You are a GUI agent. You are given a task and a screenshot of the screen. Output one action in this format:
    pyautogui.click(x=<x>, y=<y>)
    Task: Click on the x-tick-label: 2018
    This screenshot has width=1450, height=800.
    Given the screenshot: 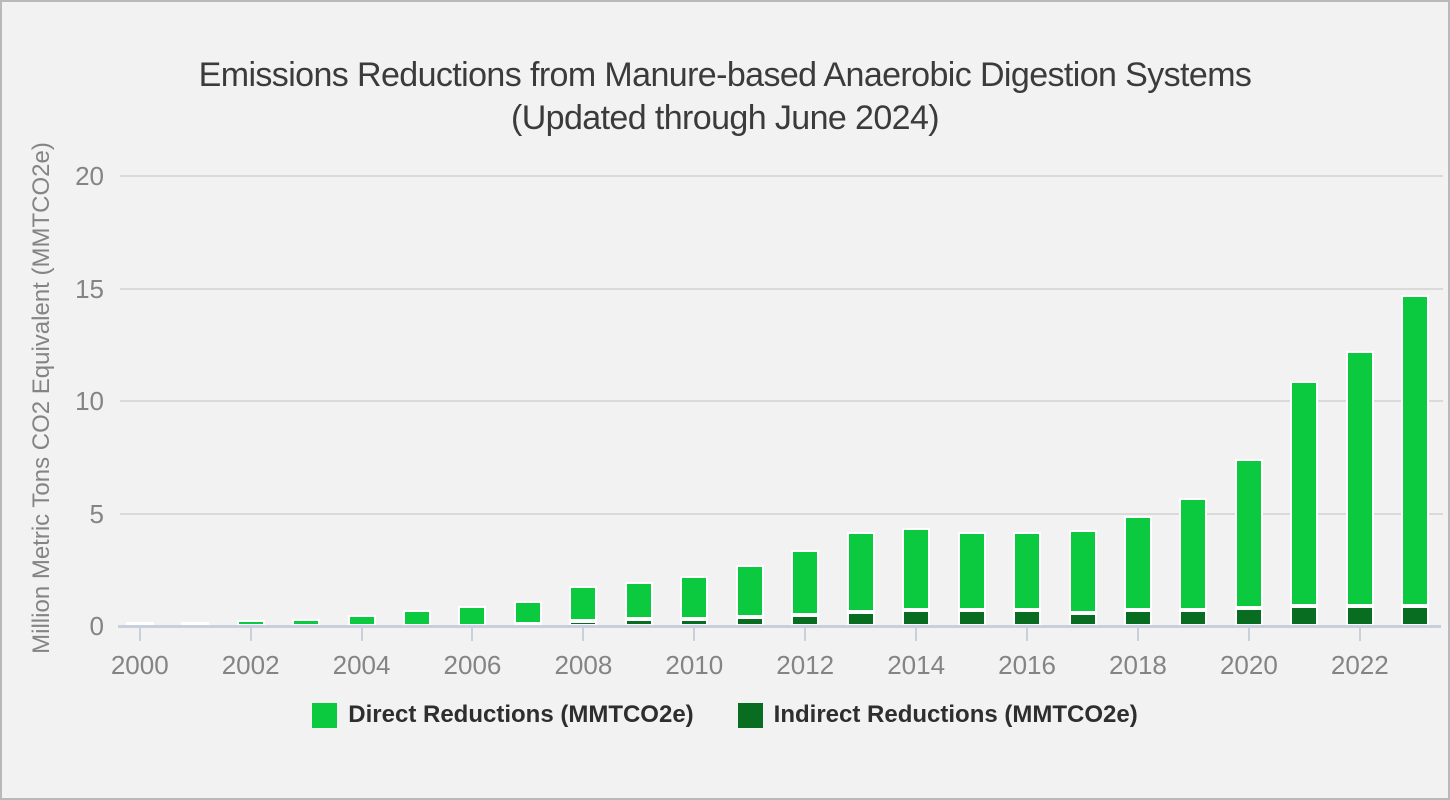 What is the action you would take?
    pyautogui.click(x=1138, y=665)
    